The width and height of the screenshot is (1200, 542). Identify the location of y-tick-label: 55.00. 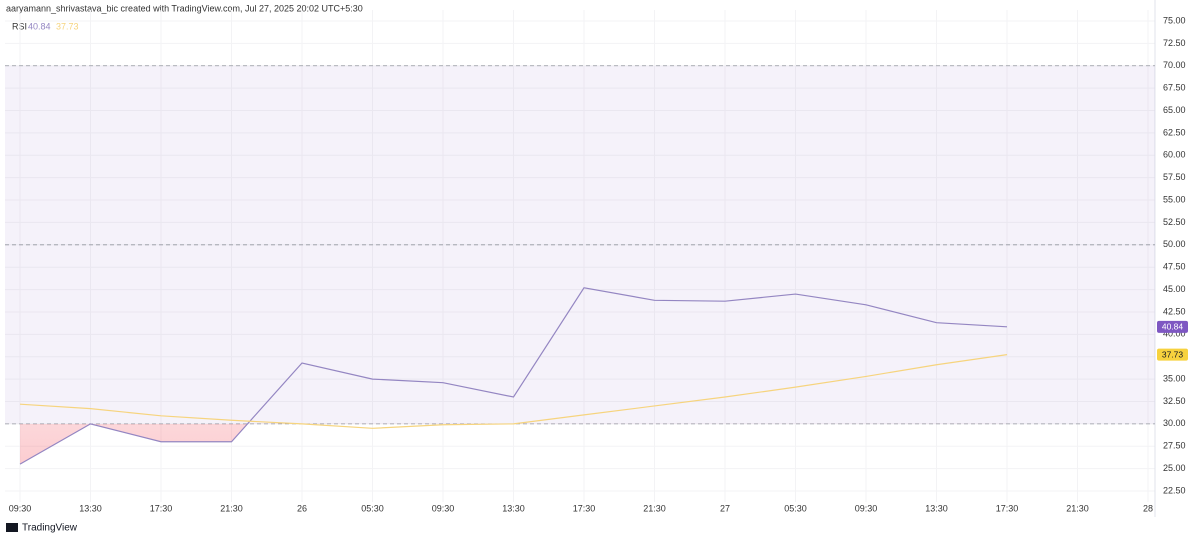
(1174, 199).